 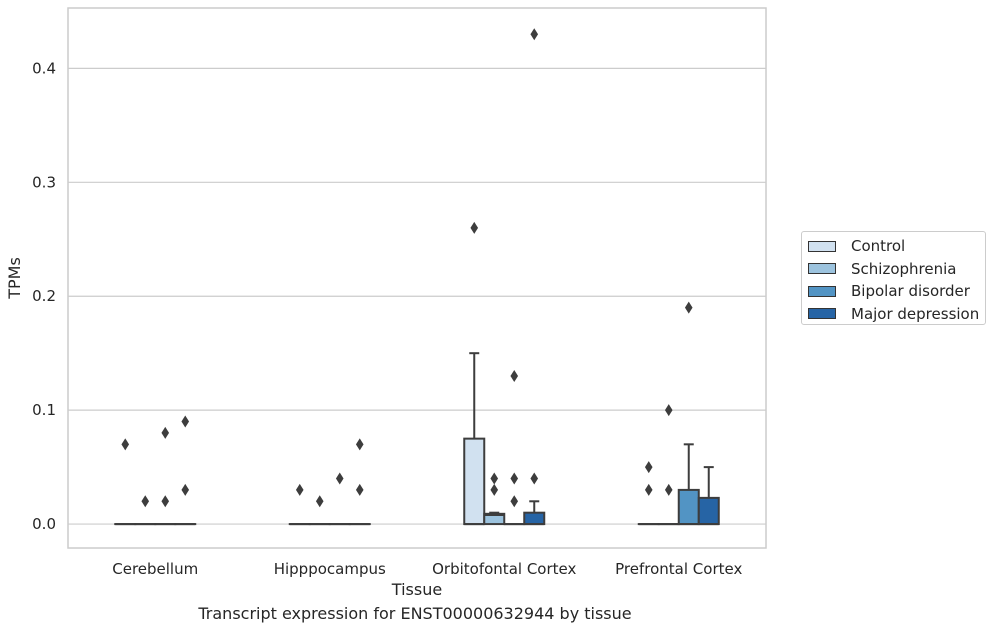 What do you see at coordinates (145, 510) in the screenshot?
I see `box-cerebellum-schizophrenia` at bounding box center [145, 510].